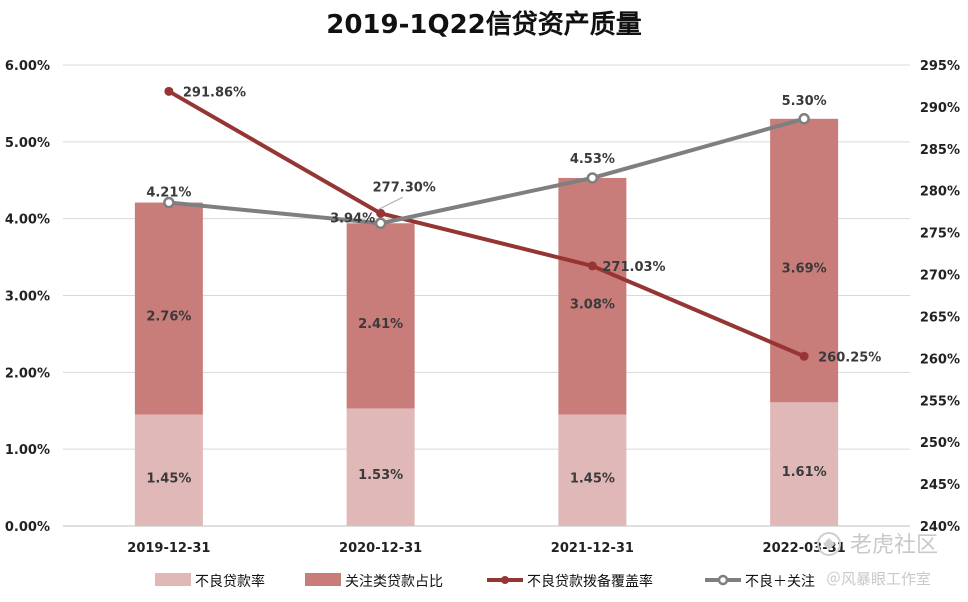 Image resolution: width=968 pixels, height=602 pixels. Describe the element at coordinates (592, 304) in the screenshot. I see `bar-data-label: 3.08%` at that location.